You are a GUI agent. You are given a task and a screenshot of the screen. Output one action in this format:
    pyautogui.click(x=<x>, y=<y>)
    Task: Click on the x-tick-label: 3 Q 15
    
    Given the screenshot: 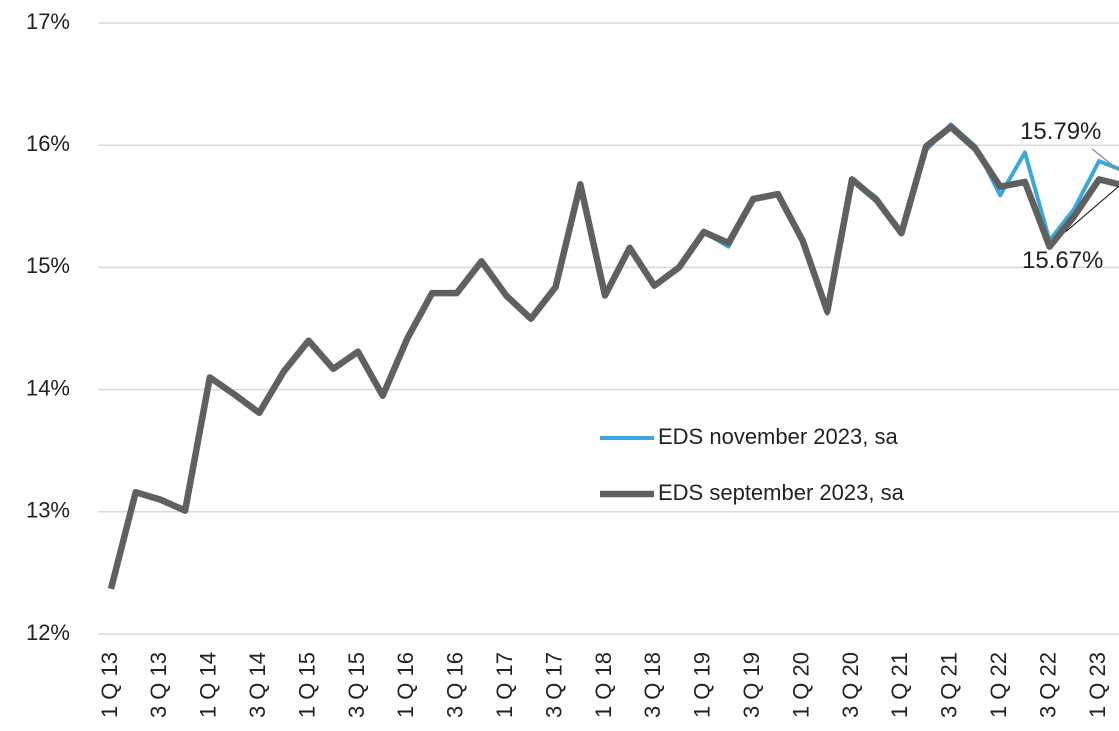 What is the action you would take?
    pyautogui.click(x=356, y=685)
    